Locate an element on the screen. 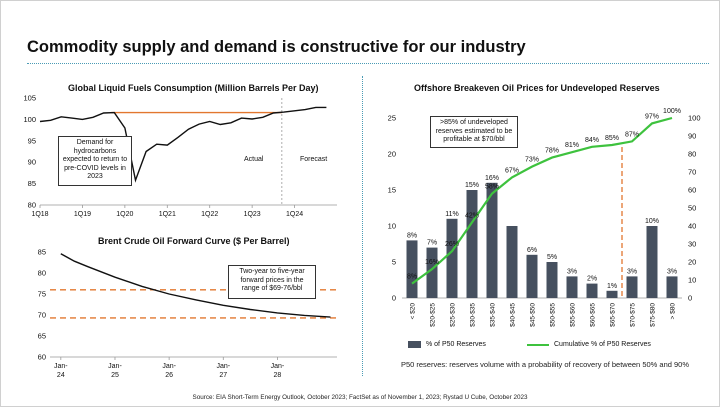  y-right-tick-label: 50 is located at coordinates (692, 208).